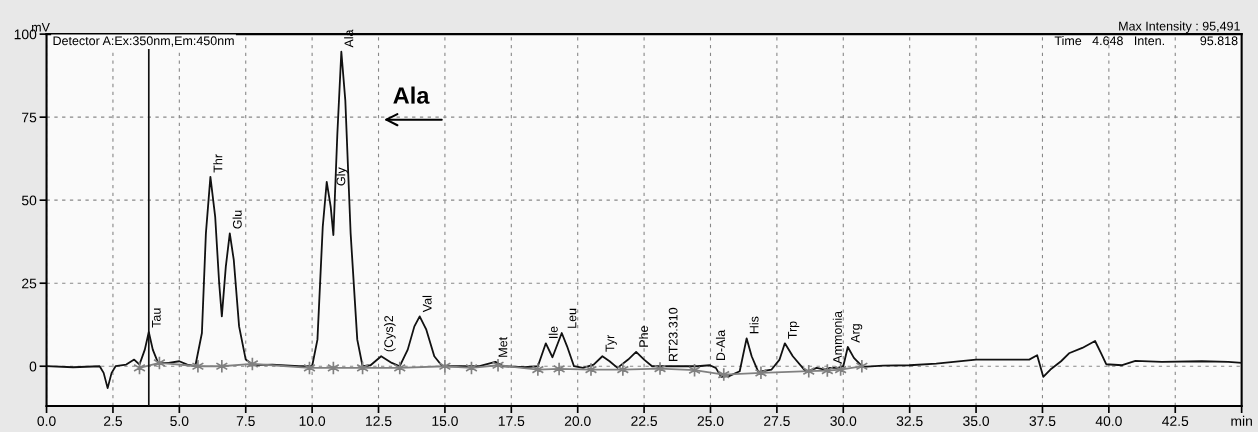 This screenshot has width=1258, height=432. I want to click on y-tick-label: 0, so click(33, 366).